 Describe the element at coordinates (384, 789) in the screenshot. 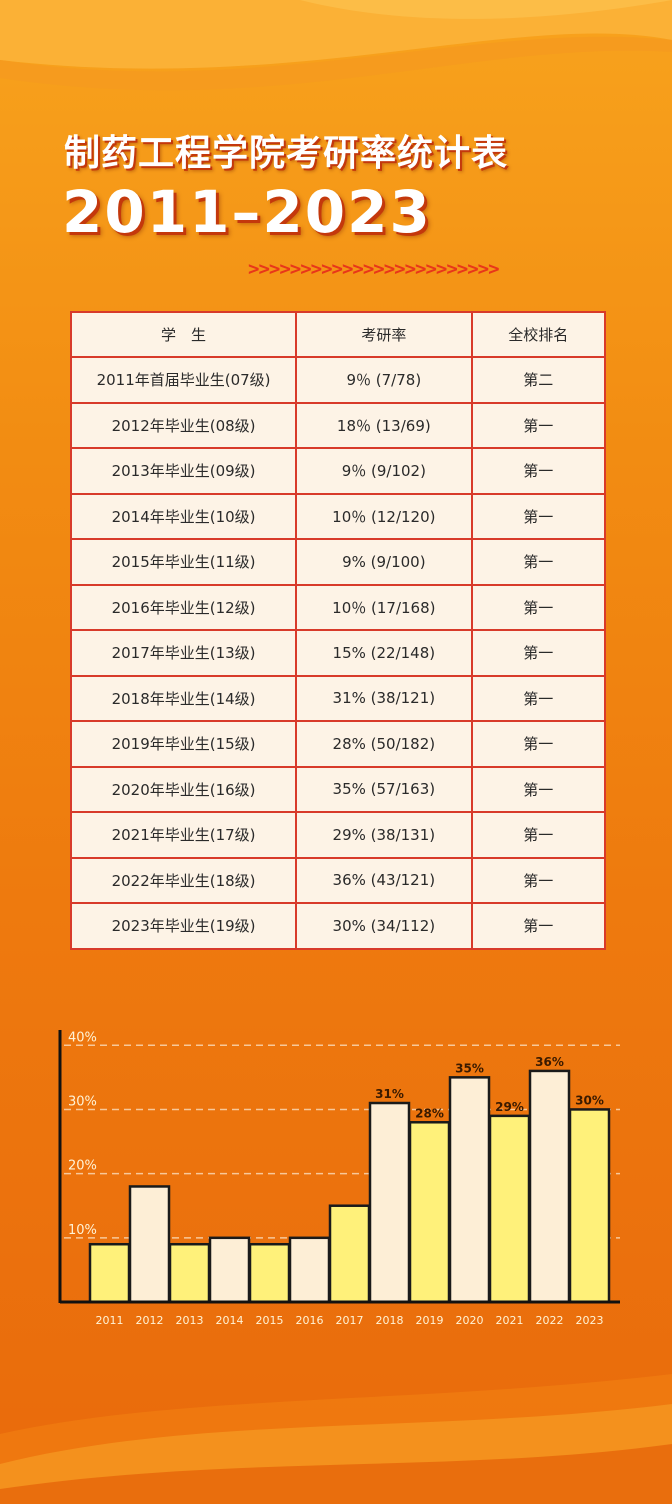

I see `cell-rate: 35% (57/163)` at that location.